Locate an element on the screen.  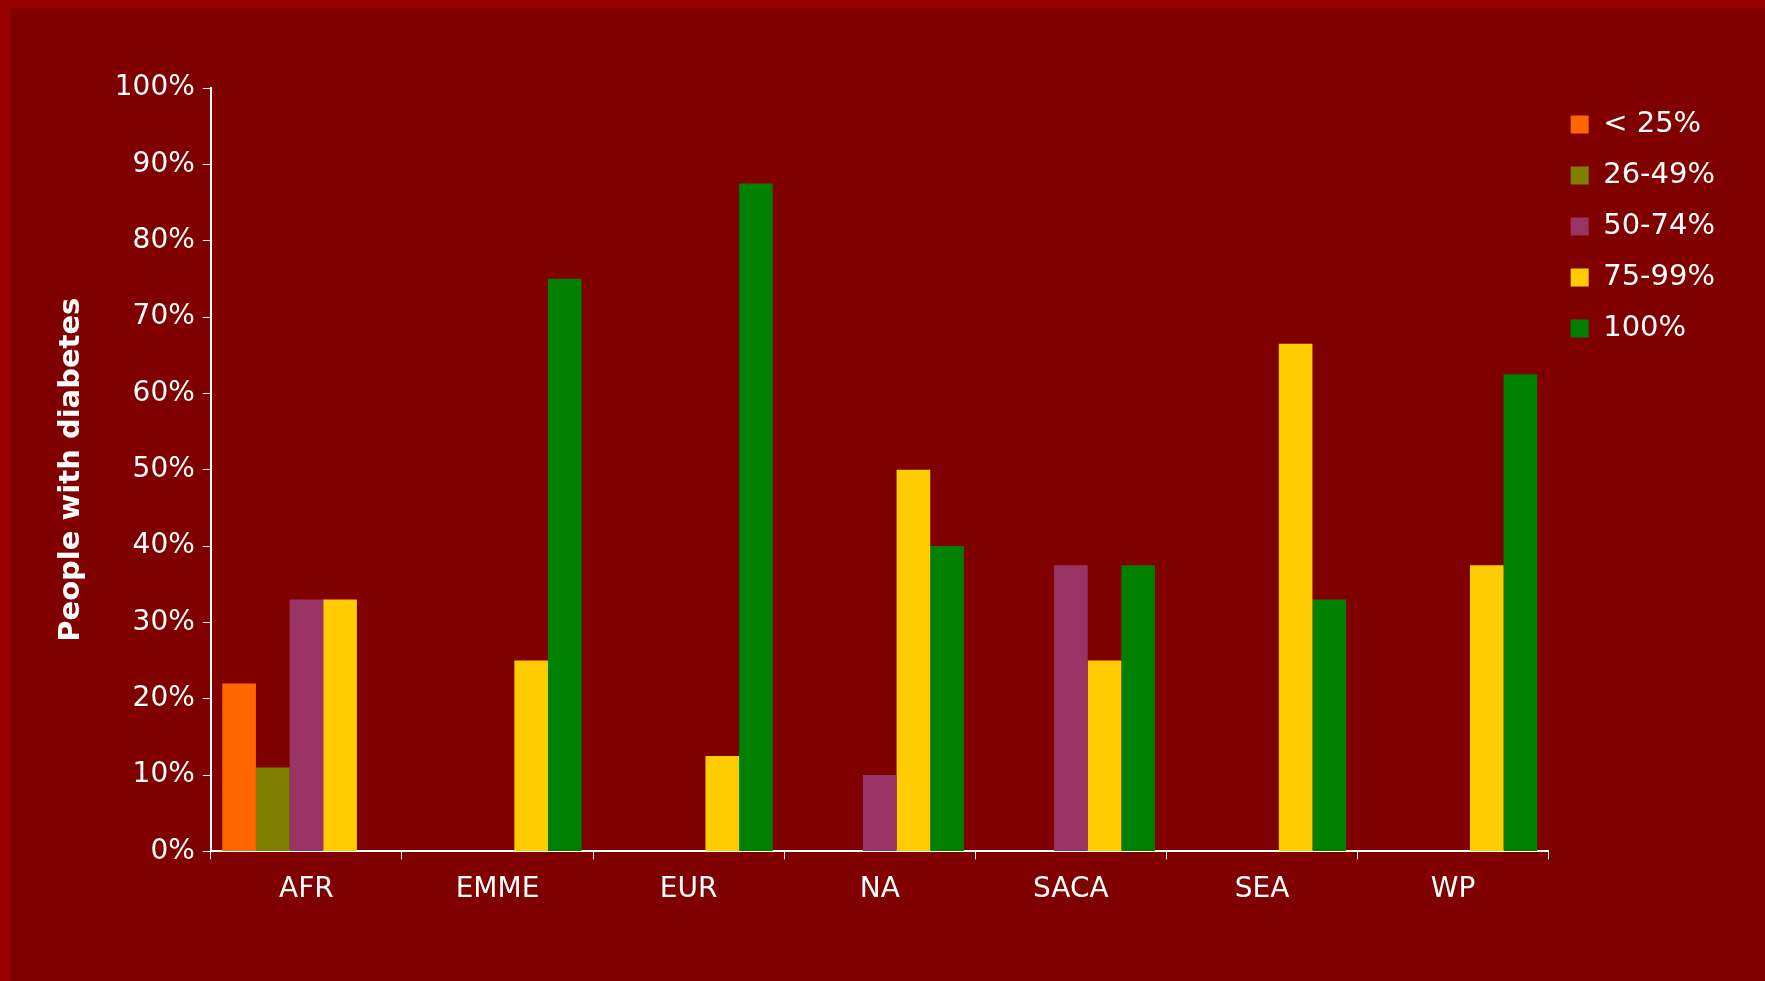
y-tick-label: 0% is located at coordinates (172, 849).